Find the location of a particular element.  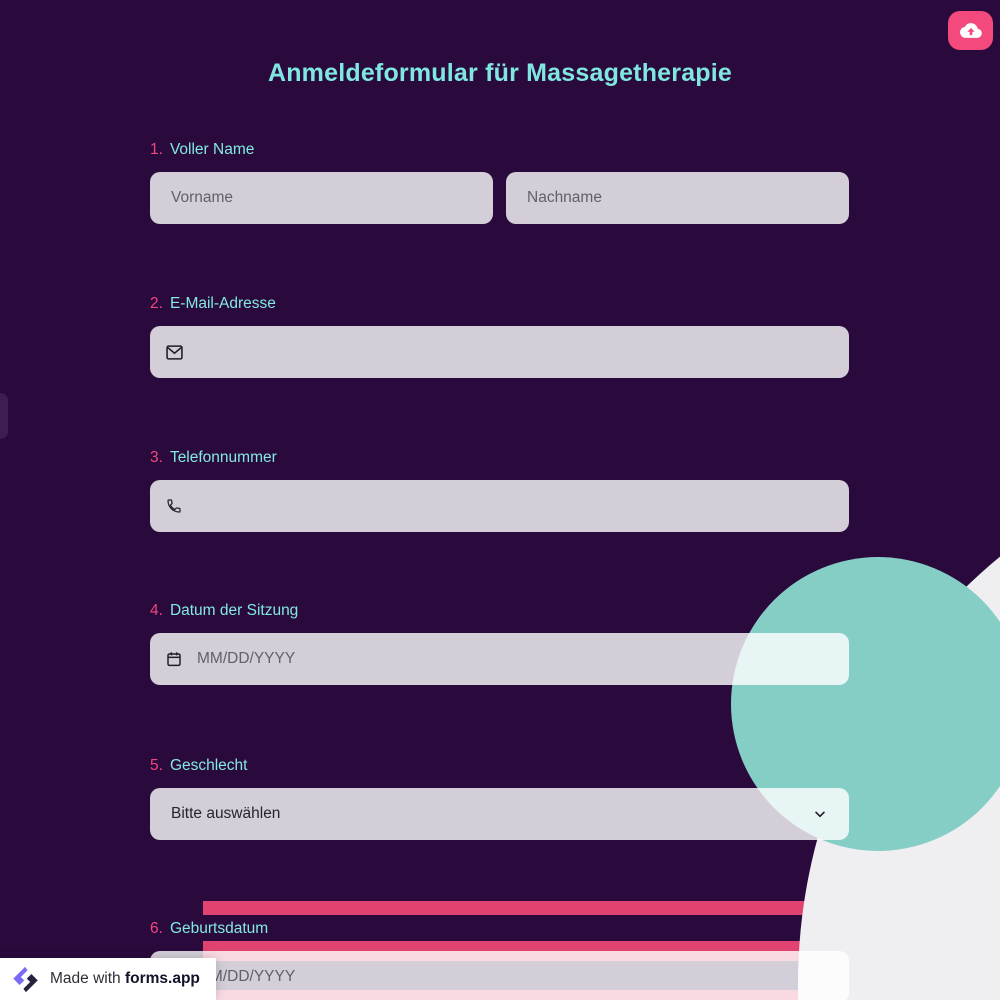

question-label: 1. Voller Name is located at coordinates (499, 150).